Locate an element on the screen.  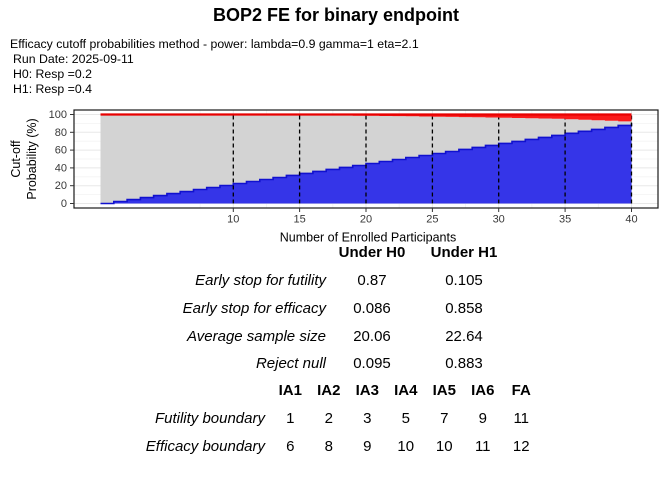
table-row: Reject null 0.095 0.883 is located at coordinates (255, 364).